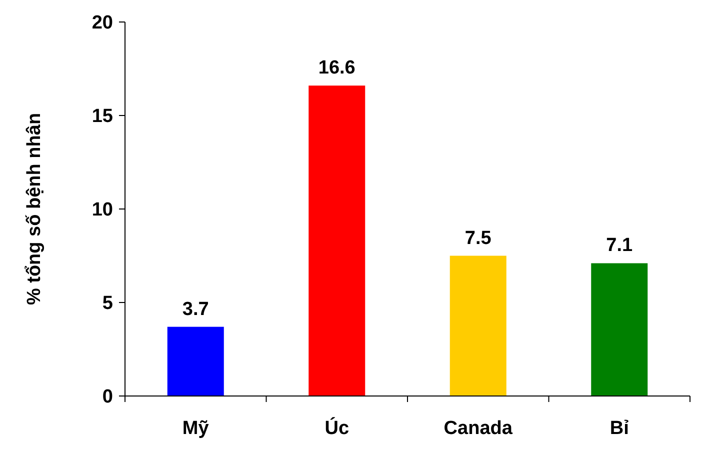  What do you see at coordinates (195, 309) in the screenshot?
I see `data-label: 3.7` at bounding box center [195, 309].